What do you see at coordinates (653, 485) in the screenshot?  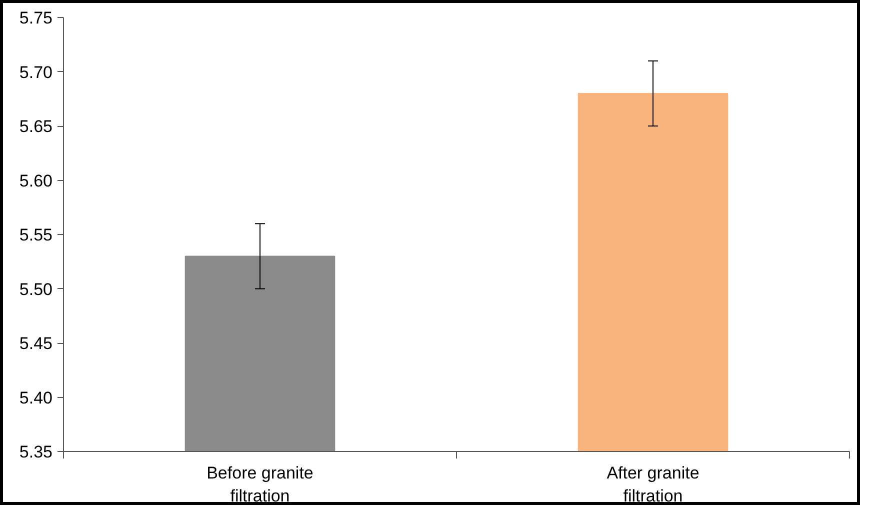 I see `x-tick-label: After granite filtration` at bounding box center [653, 485].